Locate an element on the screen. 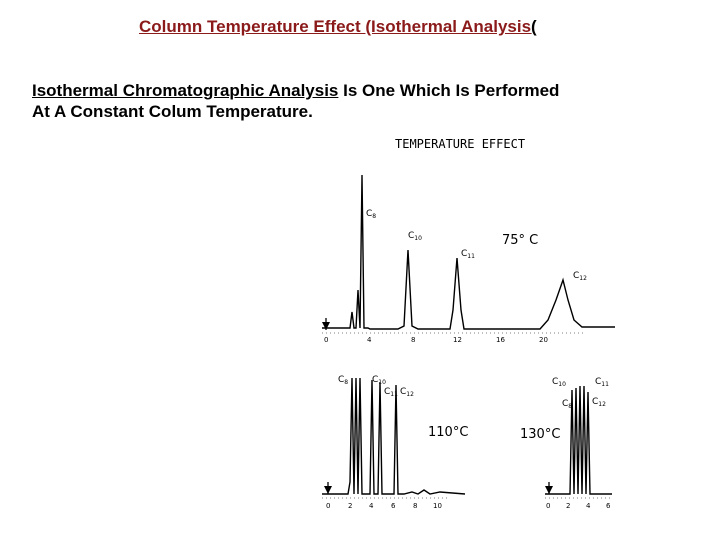 Image resolution: width=720 pixels, height=540 pixels. peak-label-c10-110c: C10 is located at coordinates (379, 380).